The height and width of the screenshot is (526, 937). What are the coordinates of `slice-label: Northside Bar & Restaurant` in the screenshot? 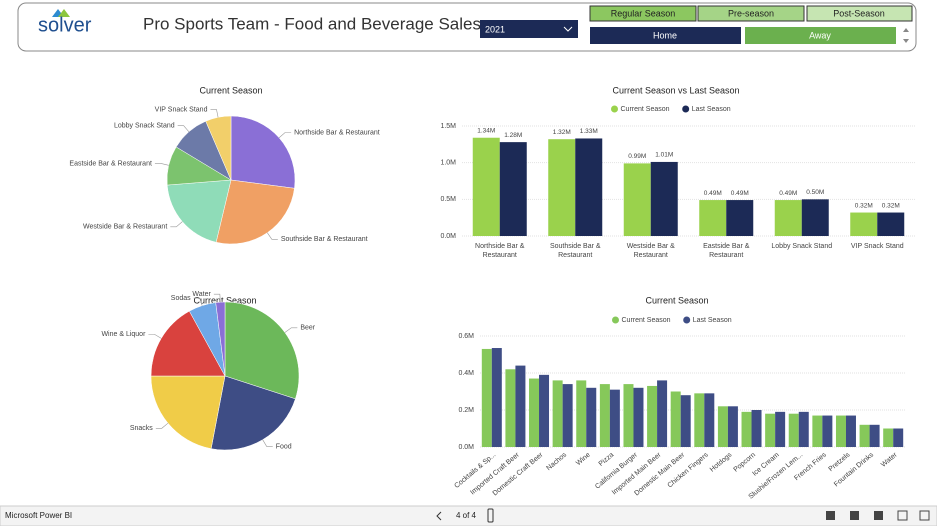 It's located at (337, 132).